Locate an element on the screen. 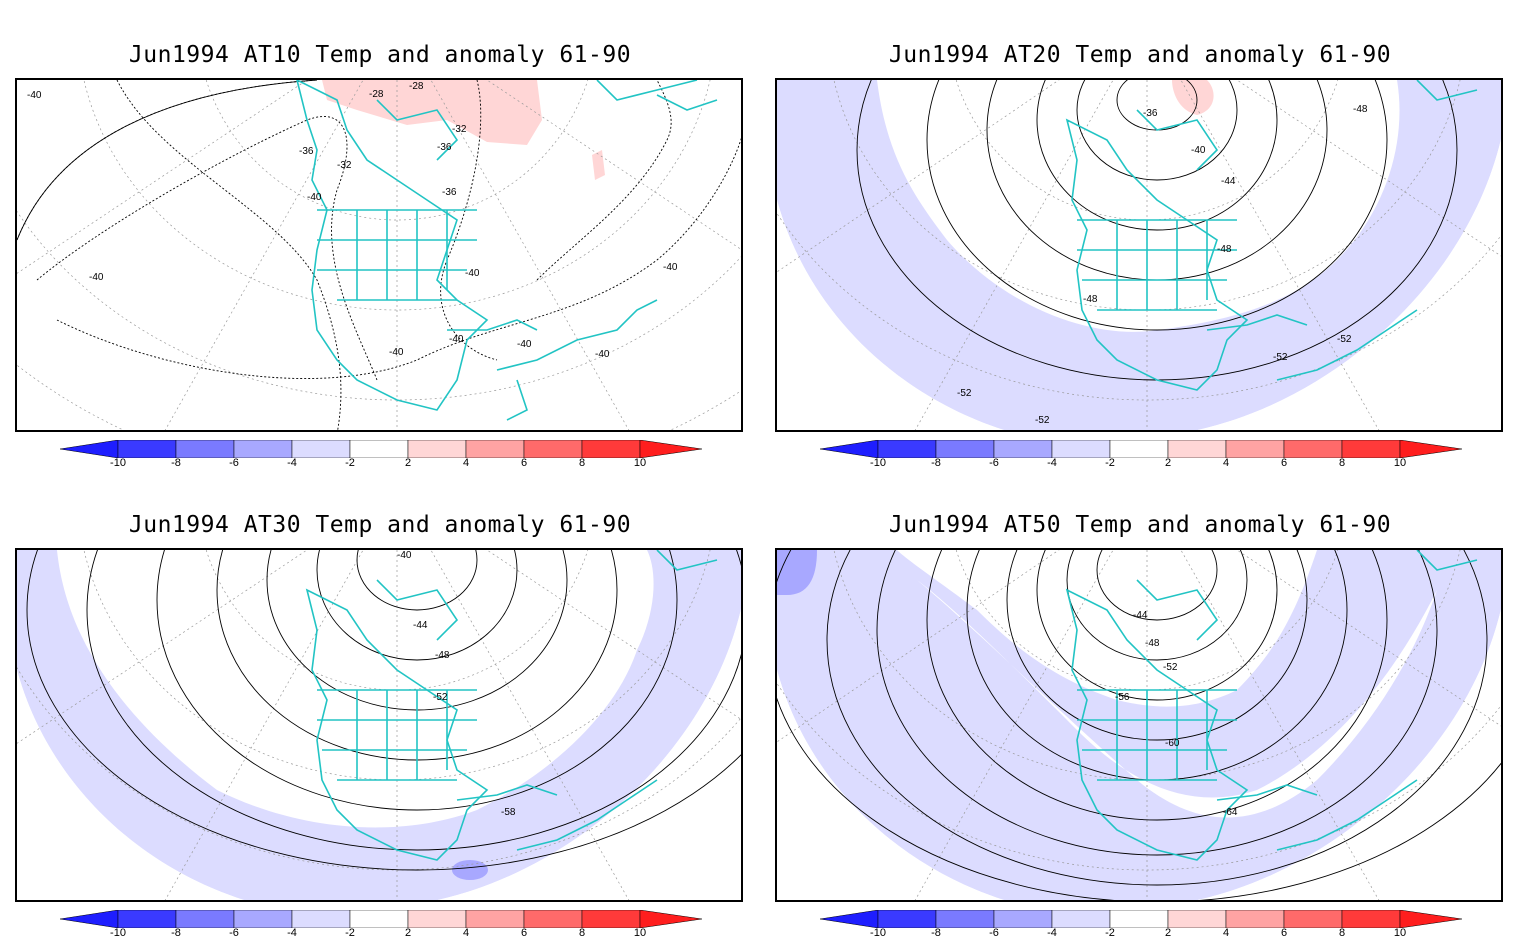 This screenshot has height=940, width=1520. contour-label: -58 is located at coordinates (508, 812).